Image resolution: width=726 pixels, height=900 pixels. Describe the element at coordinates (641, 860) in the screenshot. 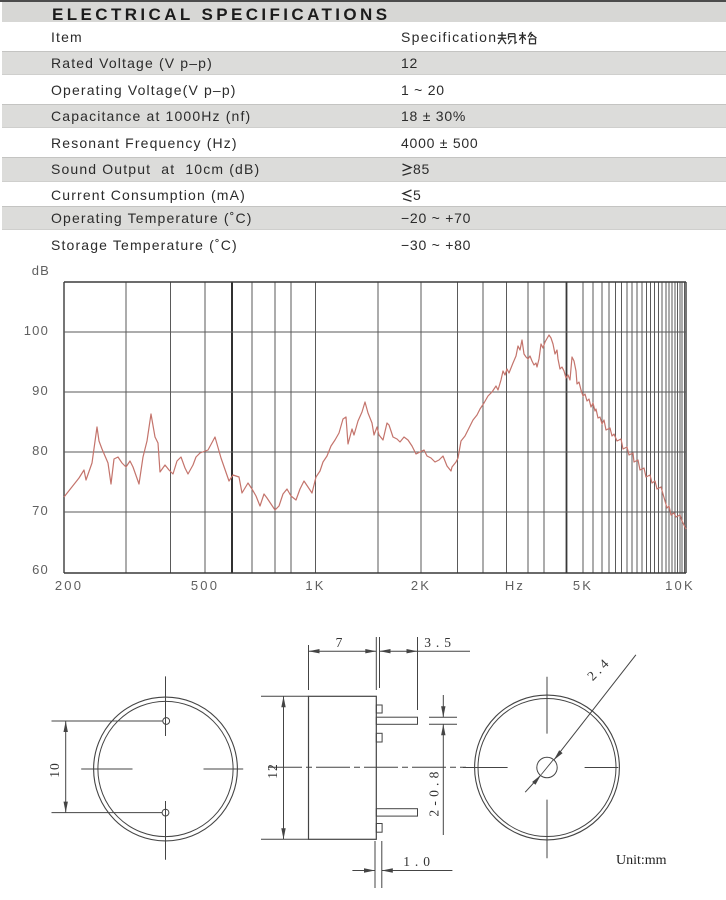

I see `svg-text: Unit:mm` at that location.